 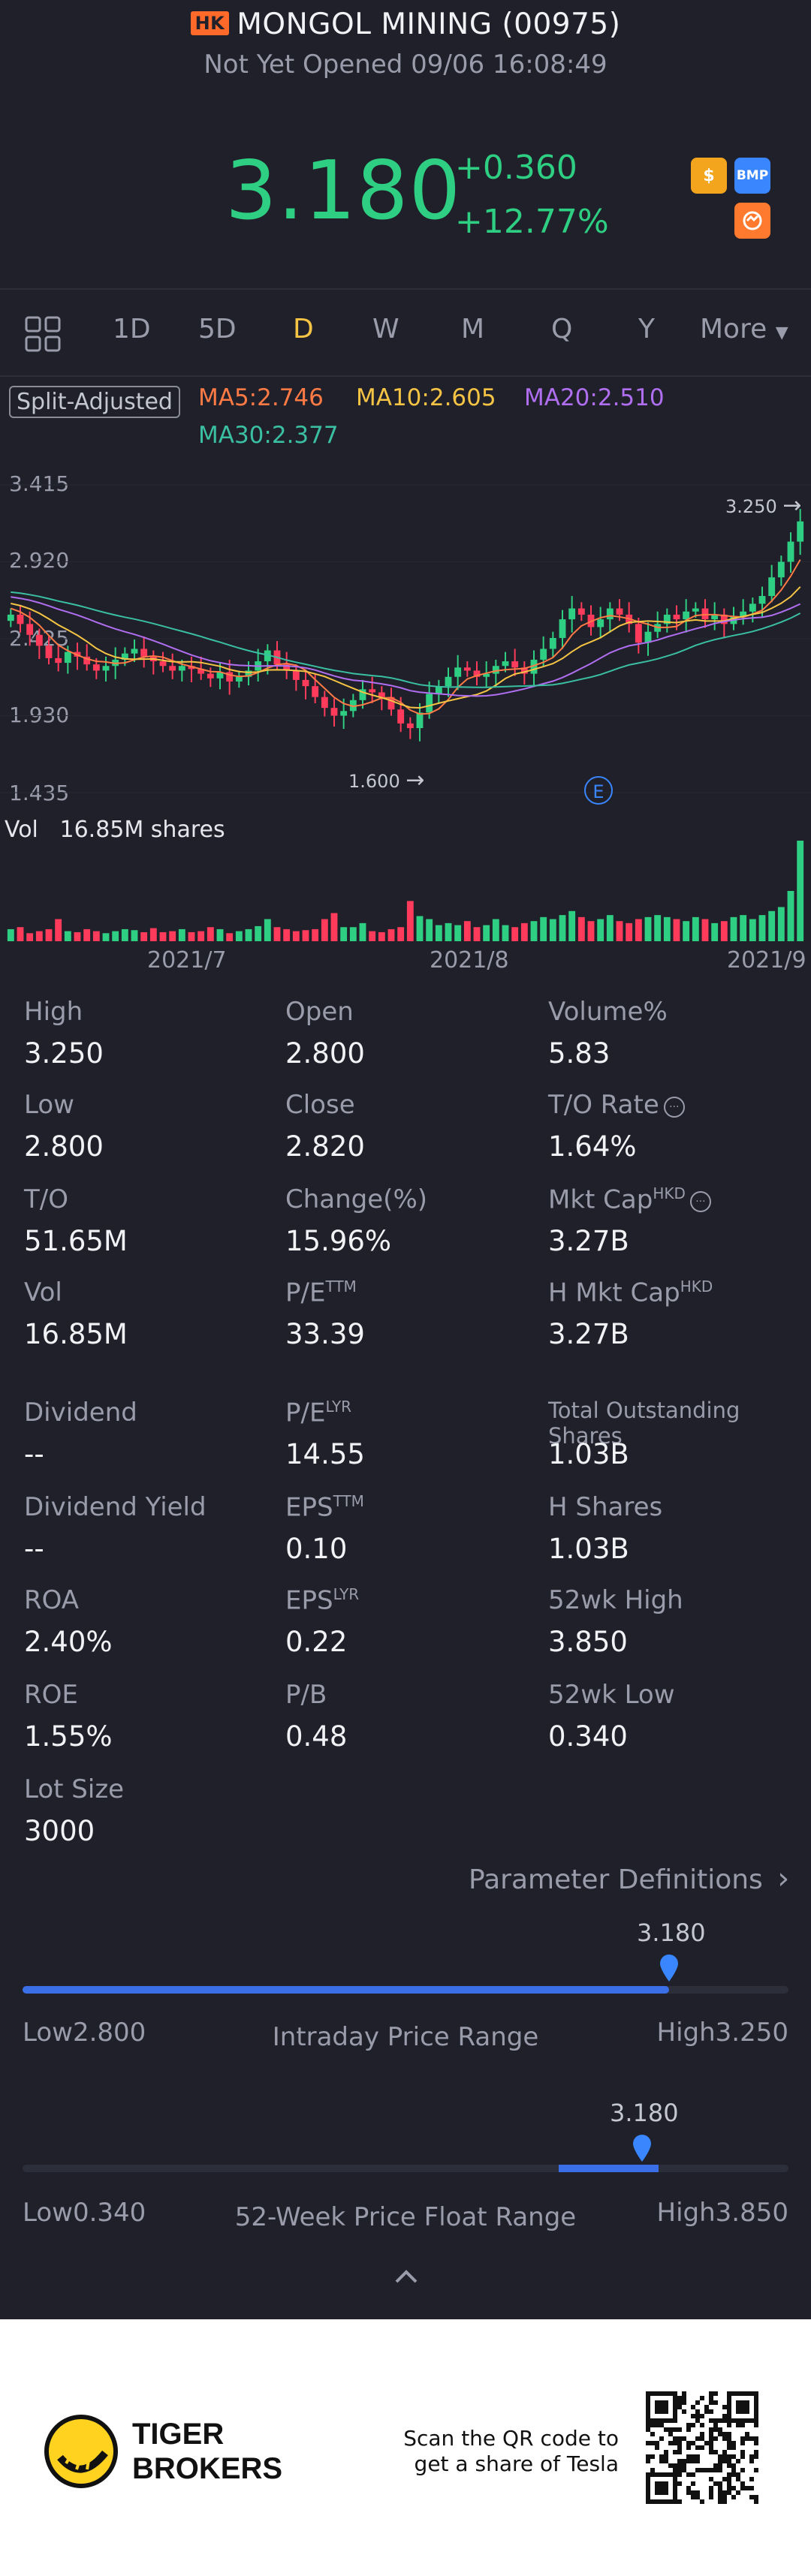 I want to click on bmp-icon-text: BMP, so click(x=752, y=175).